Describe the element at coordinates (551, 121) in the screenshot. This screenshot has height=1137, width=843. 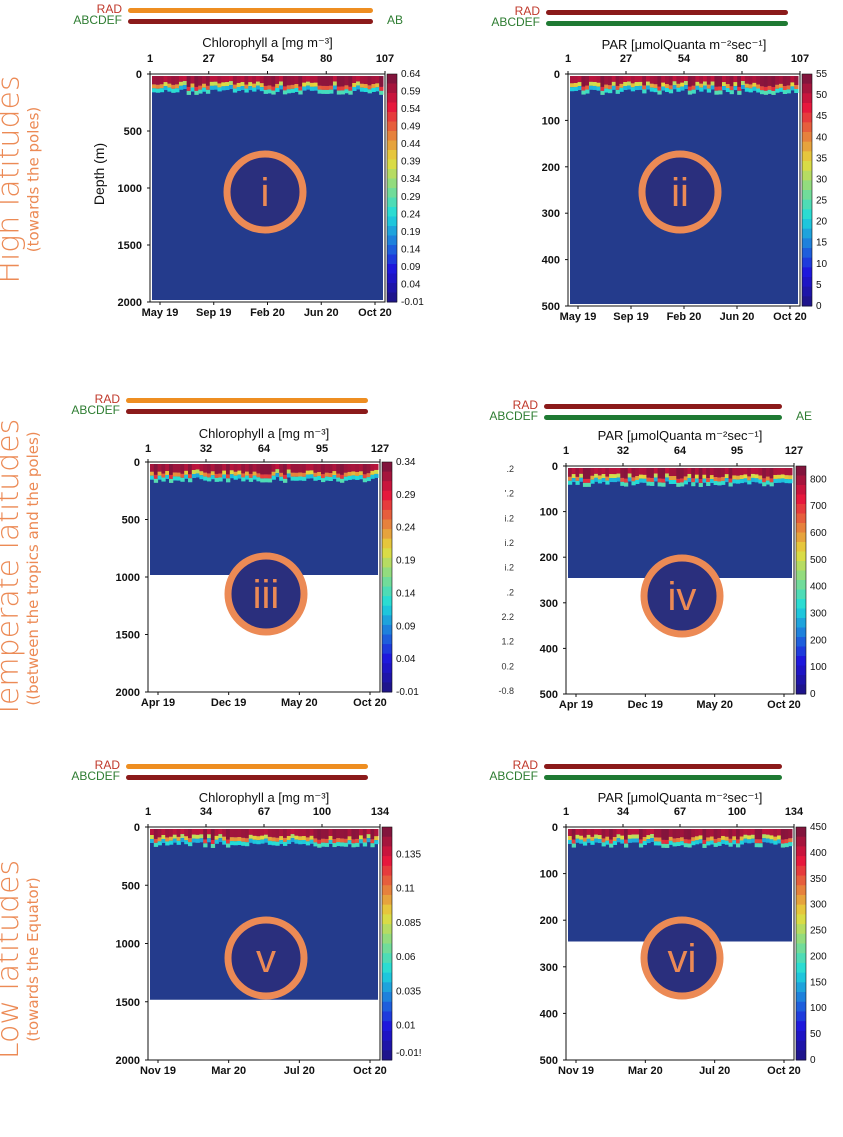
I see `y-tick-label: 100` at that location.